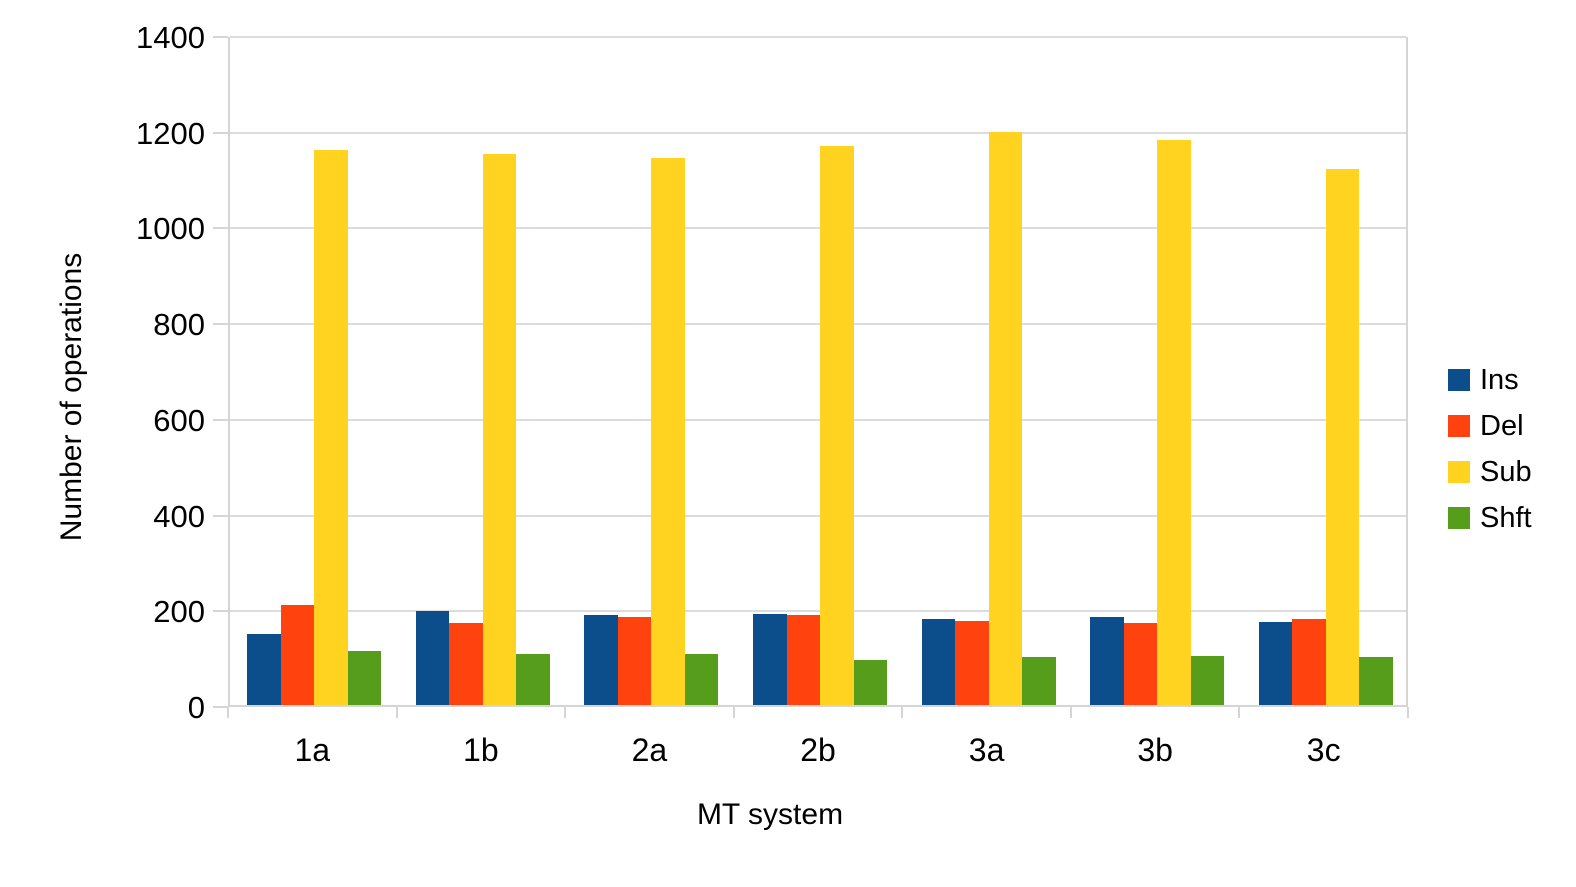 The image size is (1576, 887). Describe the element at coordinates (170, 37) in the screenshot. I see `y-tick-label-1400: 1400` at that location.